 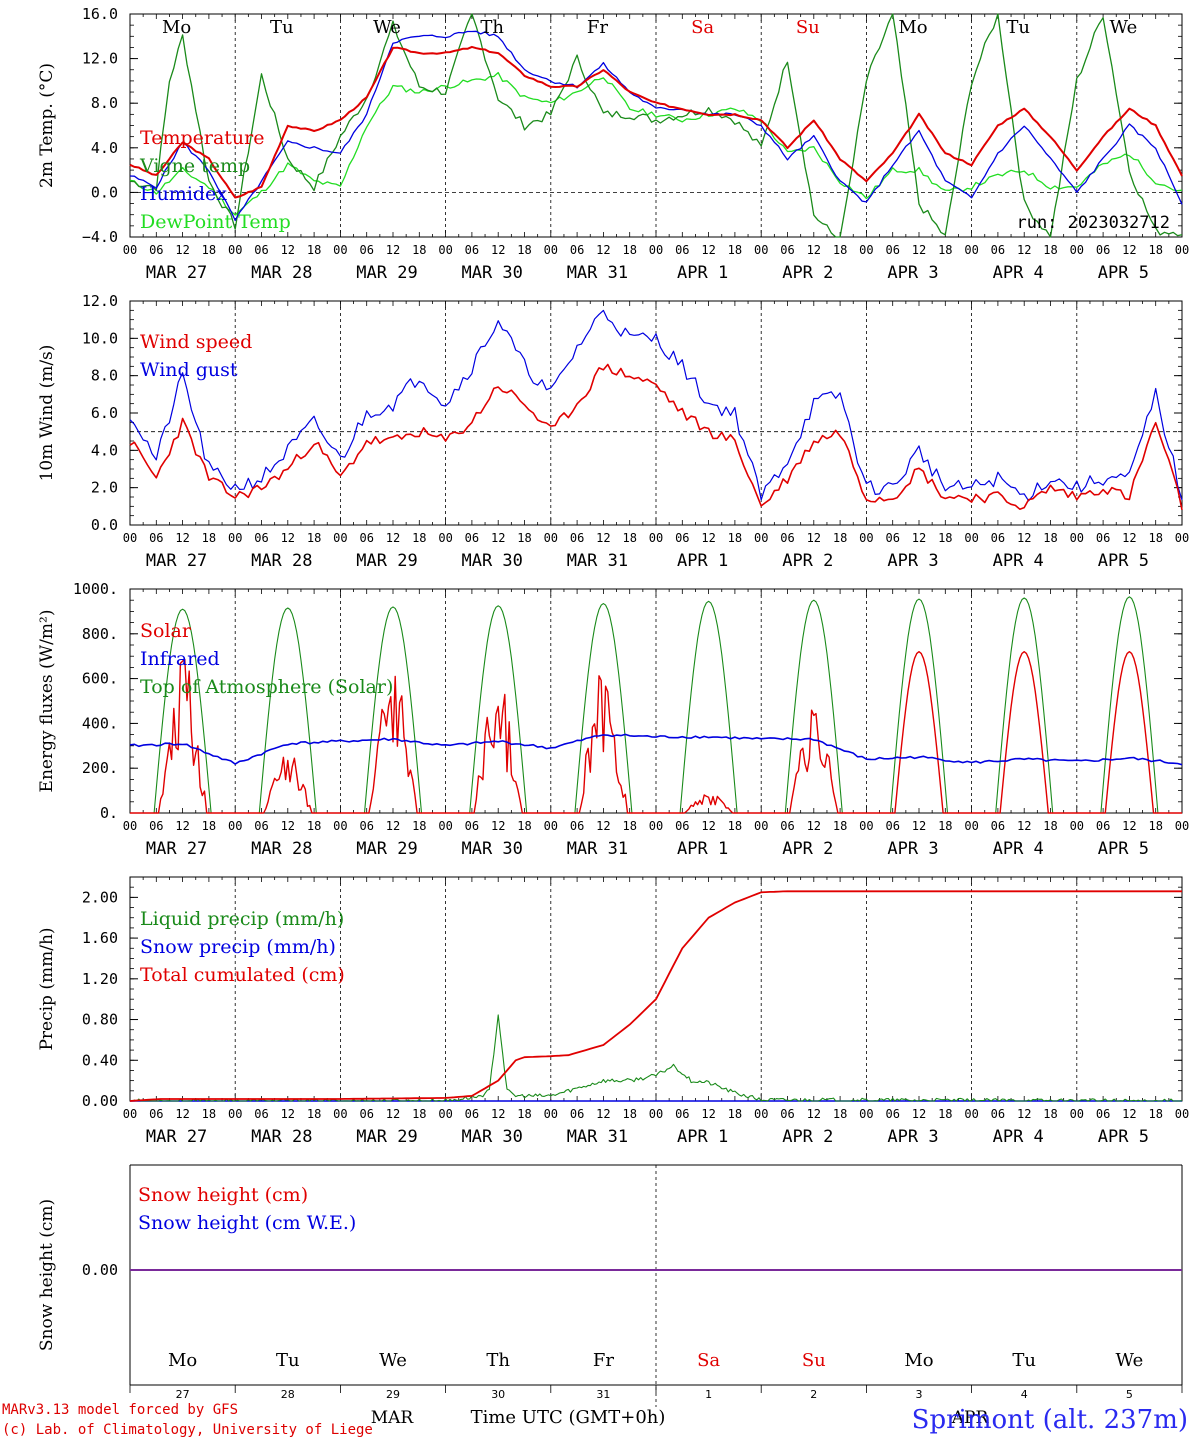 What do you see at coordinates (708, 1360) in the screenshot?
I see `weekday-label: Sa` at bounding box center [708, 1360].